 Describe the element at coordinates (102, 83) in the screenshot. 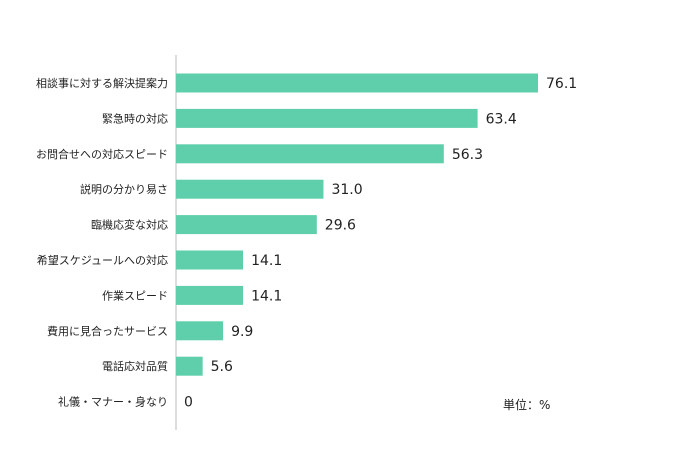

I see `category-label: 相談事に対する解決提案力` at that location.